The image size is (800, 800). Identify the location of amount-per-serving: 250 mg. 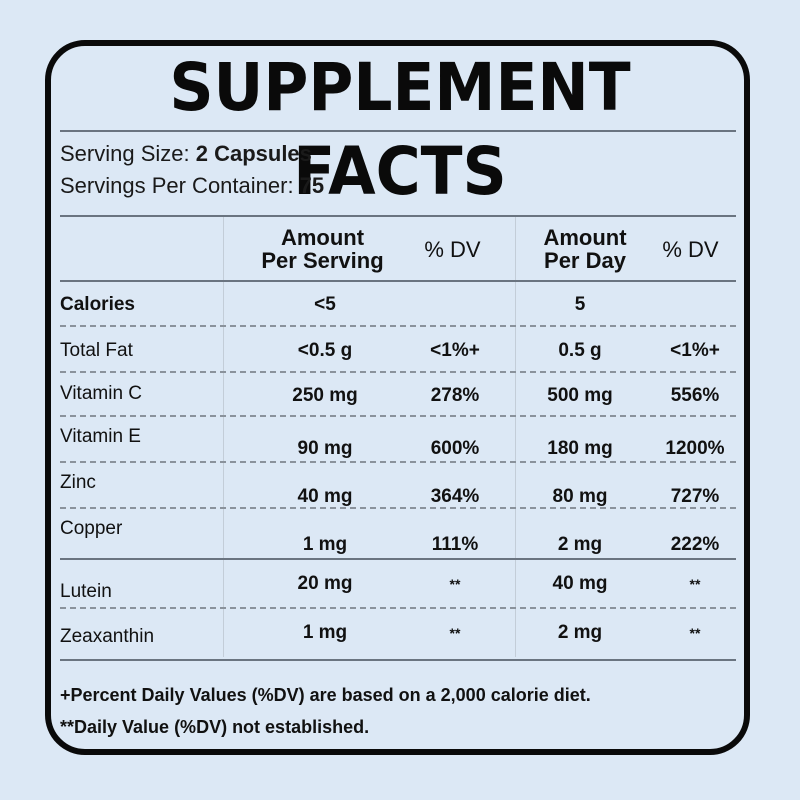
(325, 395).